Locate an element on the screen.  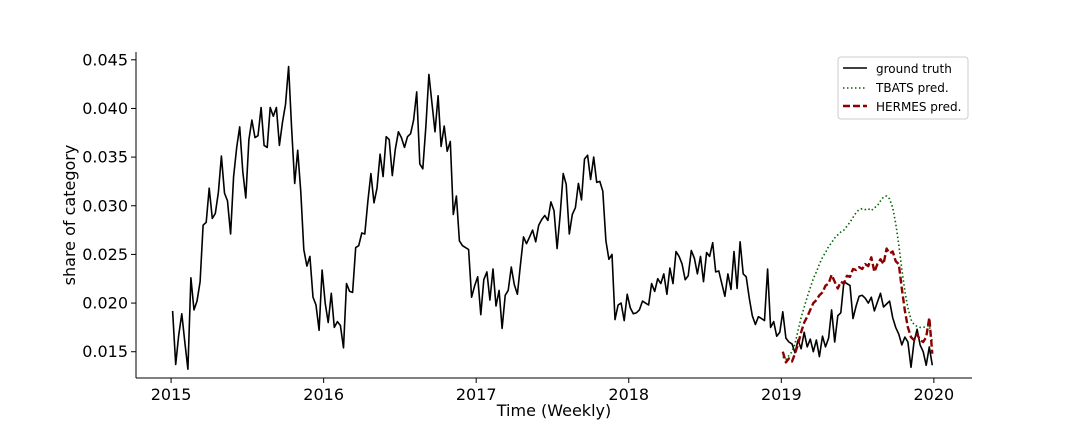
y-tick-label: 0.015 is located at coordinates (105, 351).